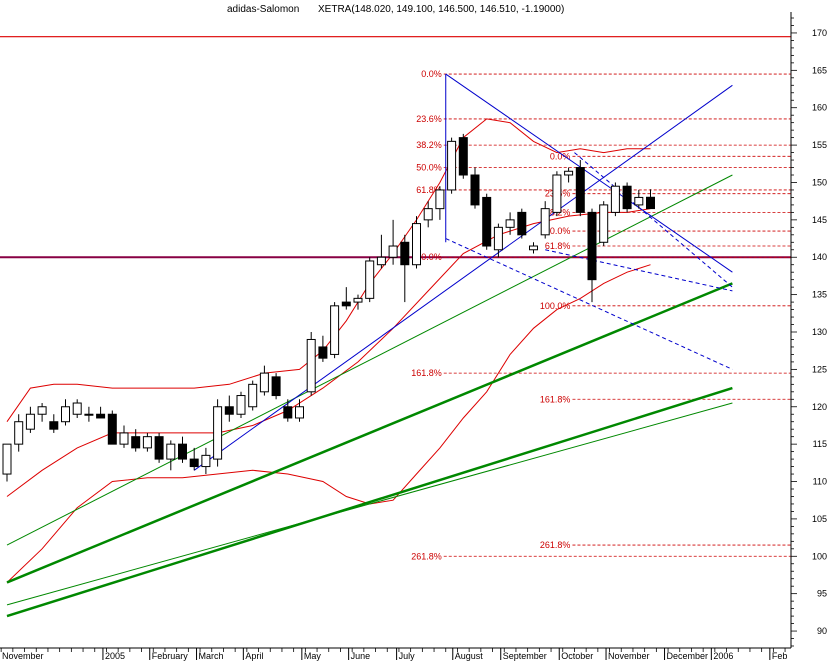 Image resolution: width=831 pixels, height=668 pixels. I want to click on fib-level-label: 23.6%, so click(429, 119).